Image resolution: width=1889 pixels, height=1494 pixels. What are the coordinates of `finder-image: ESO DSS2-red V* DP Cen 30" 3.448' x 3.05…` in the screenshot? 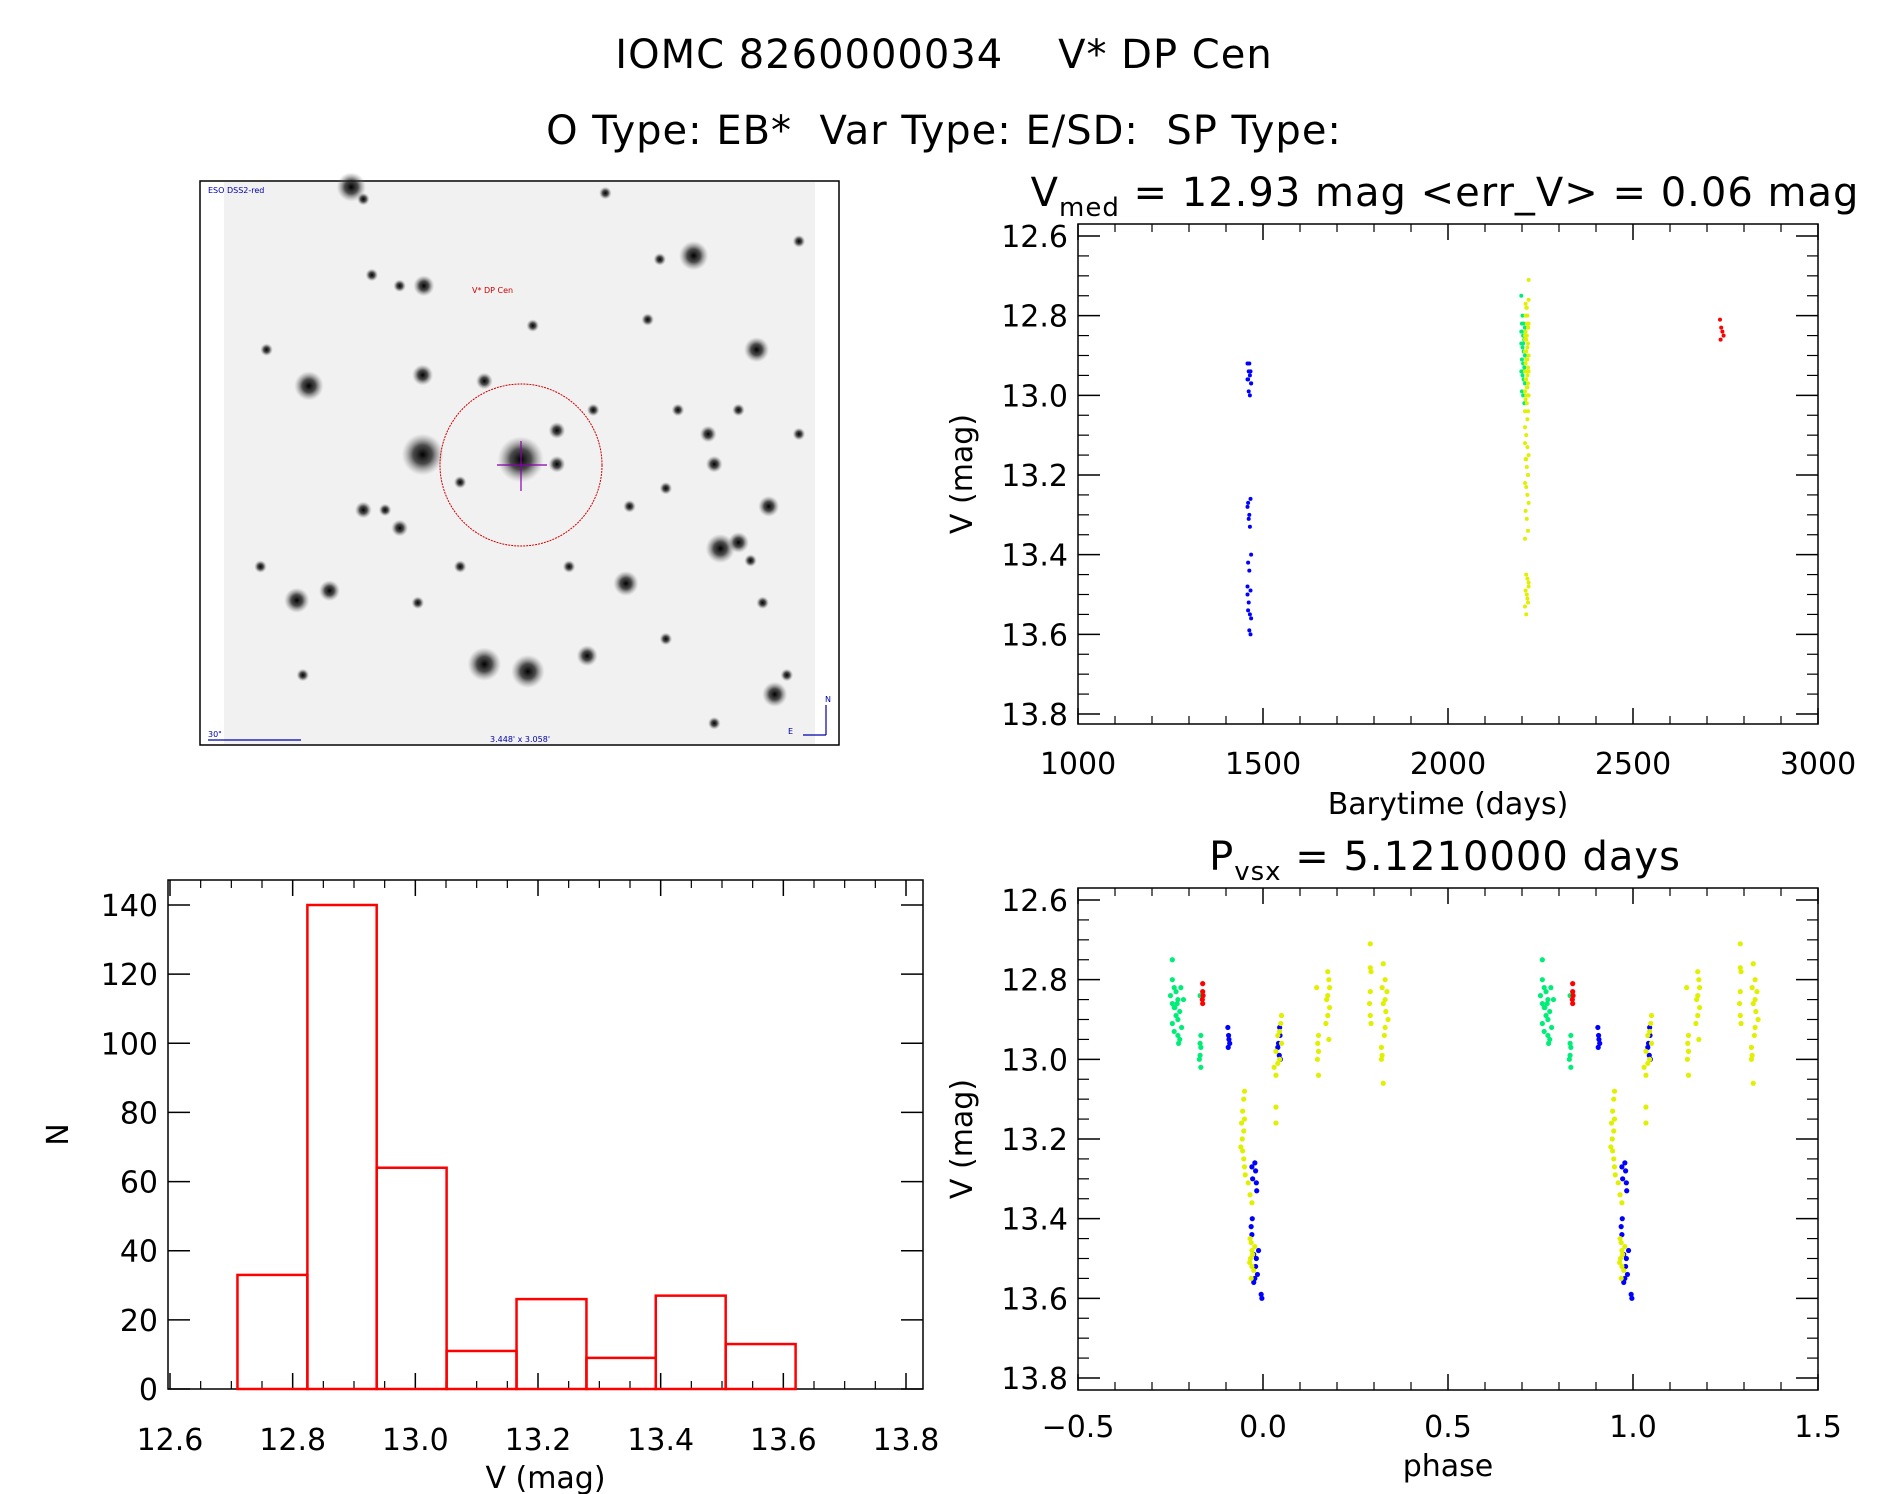 It's located at (519, 459).